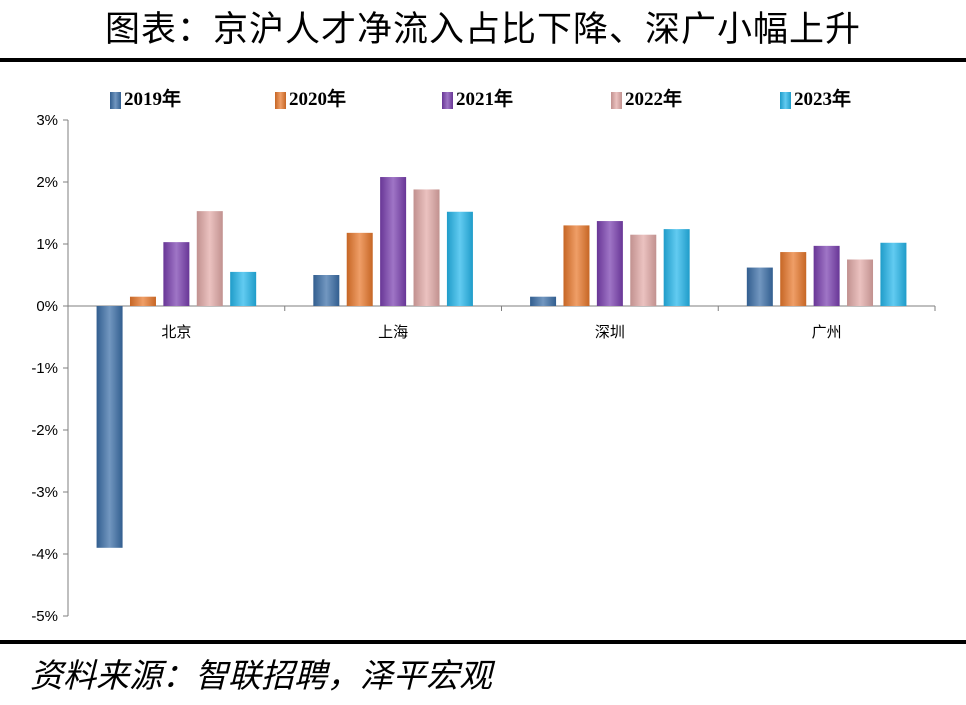 This screenshot has width=966, height=705. What do you see at coordinates (176, 332) in the screenshot?
I see `category-label: 北京` at bounding box center [176, 332].